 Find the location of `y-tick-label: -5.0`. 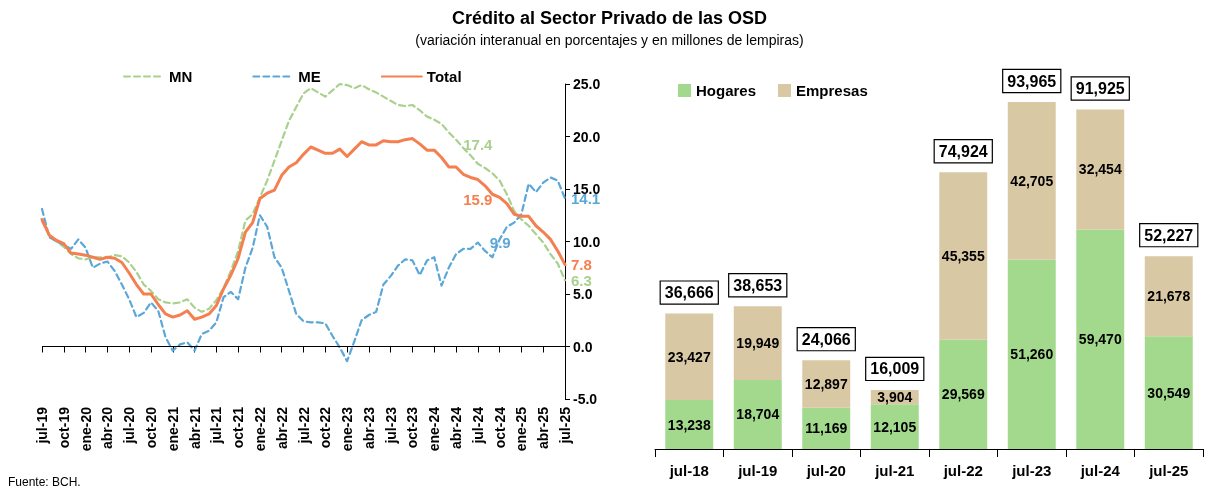

y-tick-label: -5.0 is located at coordinates (585, 399).